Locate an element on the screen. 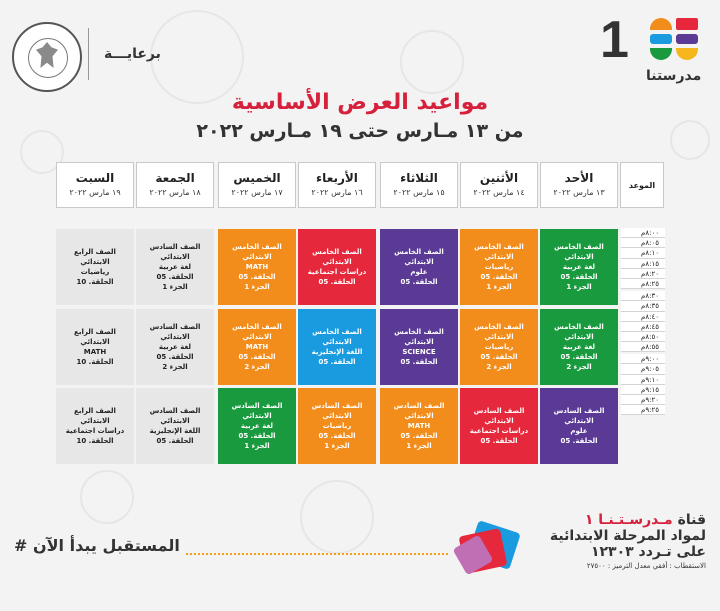 The height and width of the screenshot is (611, 720). channel-name: مـدرسـتـنـا ١ is located at coordinates (628, 520).